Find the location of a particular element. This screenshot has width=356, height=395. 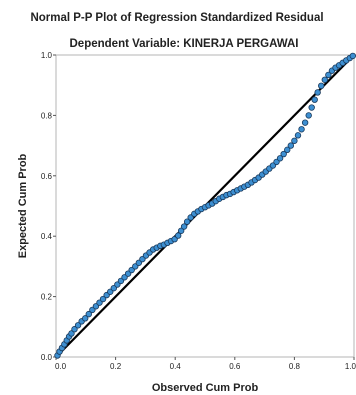

x-tick-label: 0.6 is located at coordinates (235, 366).